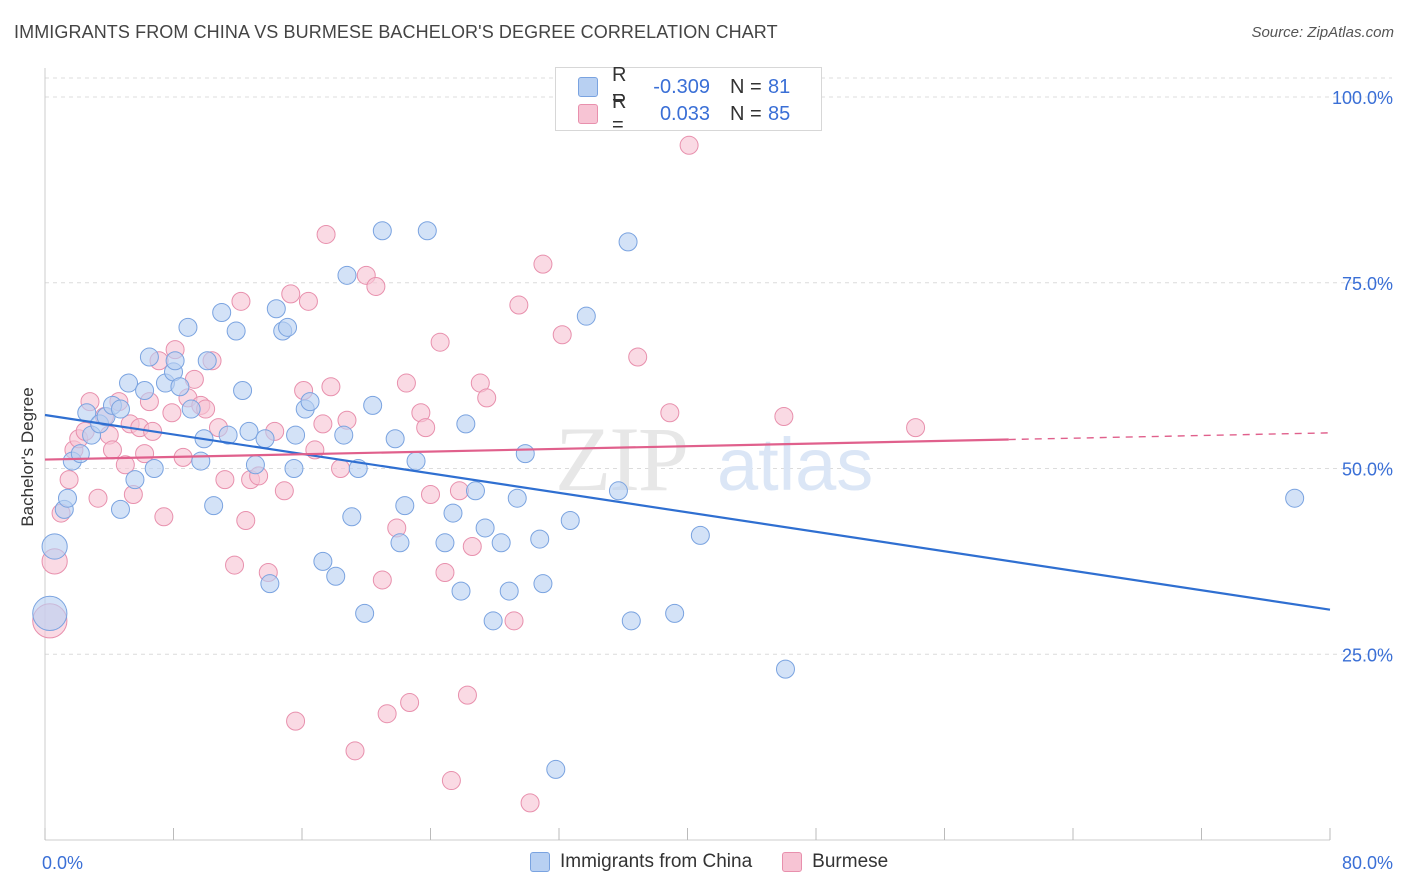 The height and width of the screenshot is (892, 1406). I want to click on burmese-legend-label: Burmese, so click(850, 861).